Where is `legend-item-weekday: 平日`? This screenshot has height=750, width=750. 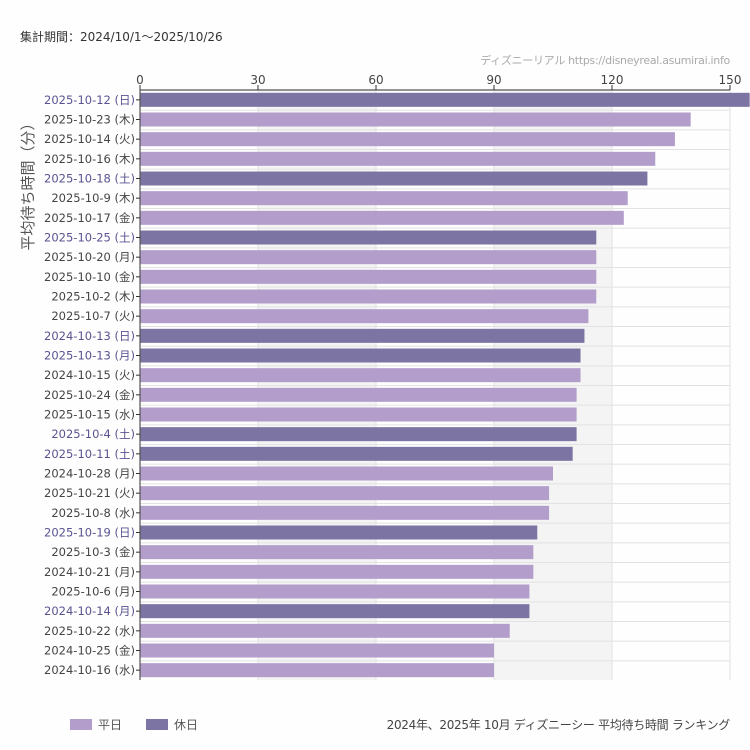
legend-item-weekday: 平日 is located at coordinates (96, 724).